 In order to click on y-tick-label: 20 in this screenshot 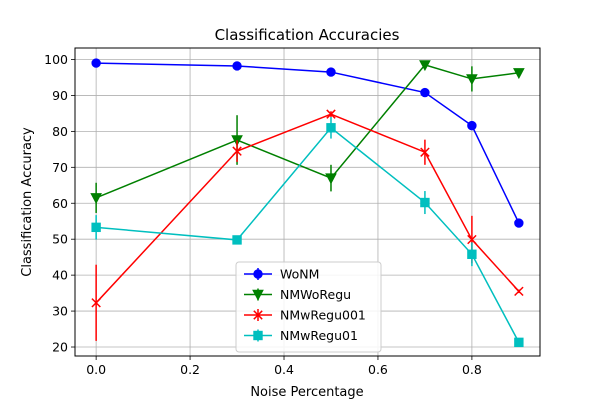, I will do `click(60, 347)`.